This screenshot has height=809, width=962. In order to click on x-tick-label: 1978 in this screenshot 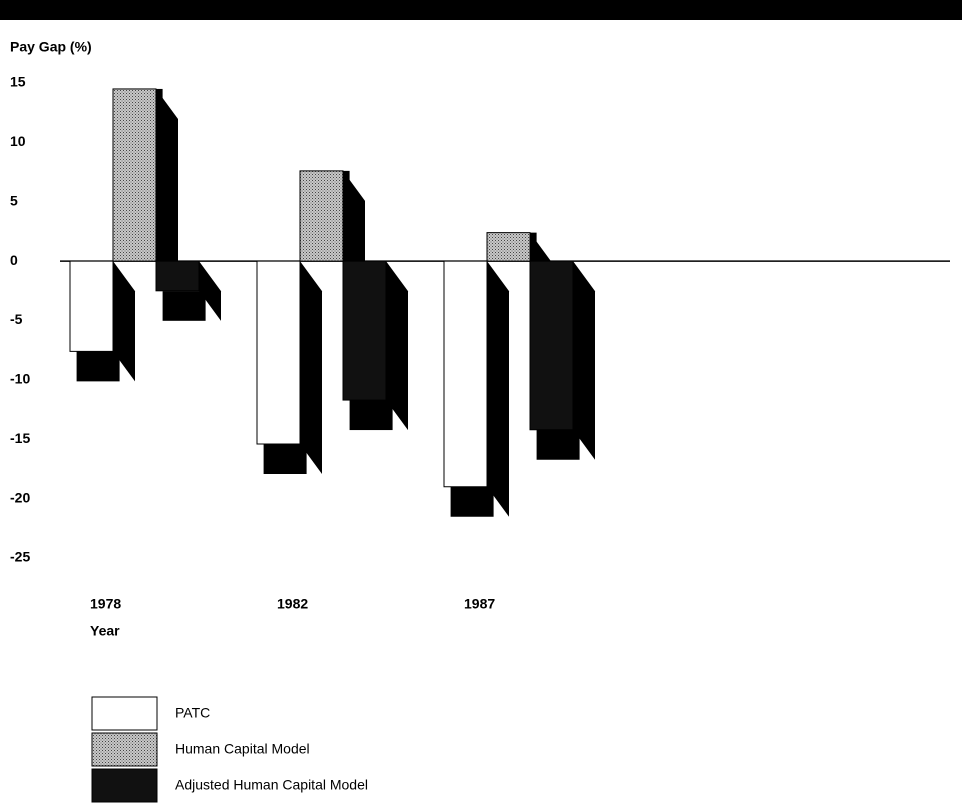, I will do `click(105, 604)`.